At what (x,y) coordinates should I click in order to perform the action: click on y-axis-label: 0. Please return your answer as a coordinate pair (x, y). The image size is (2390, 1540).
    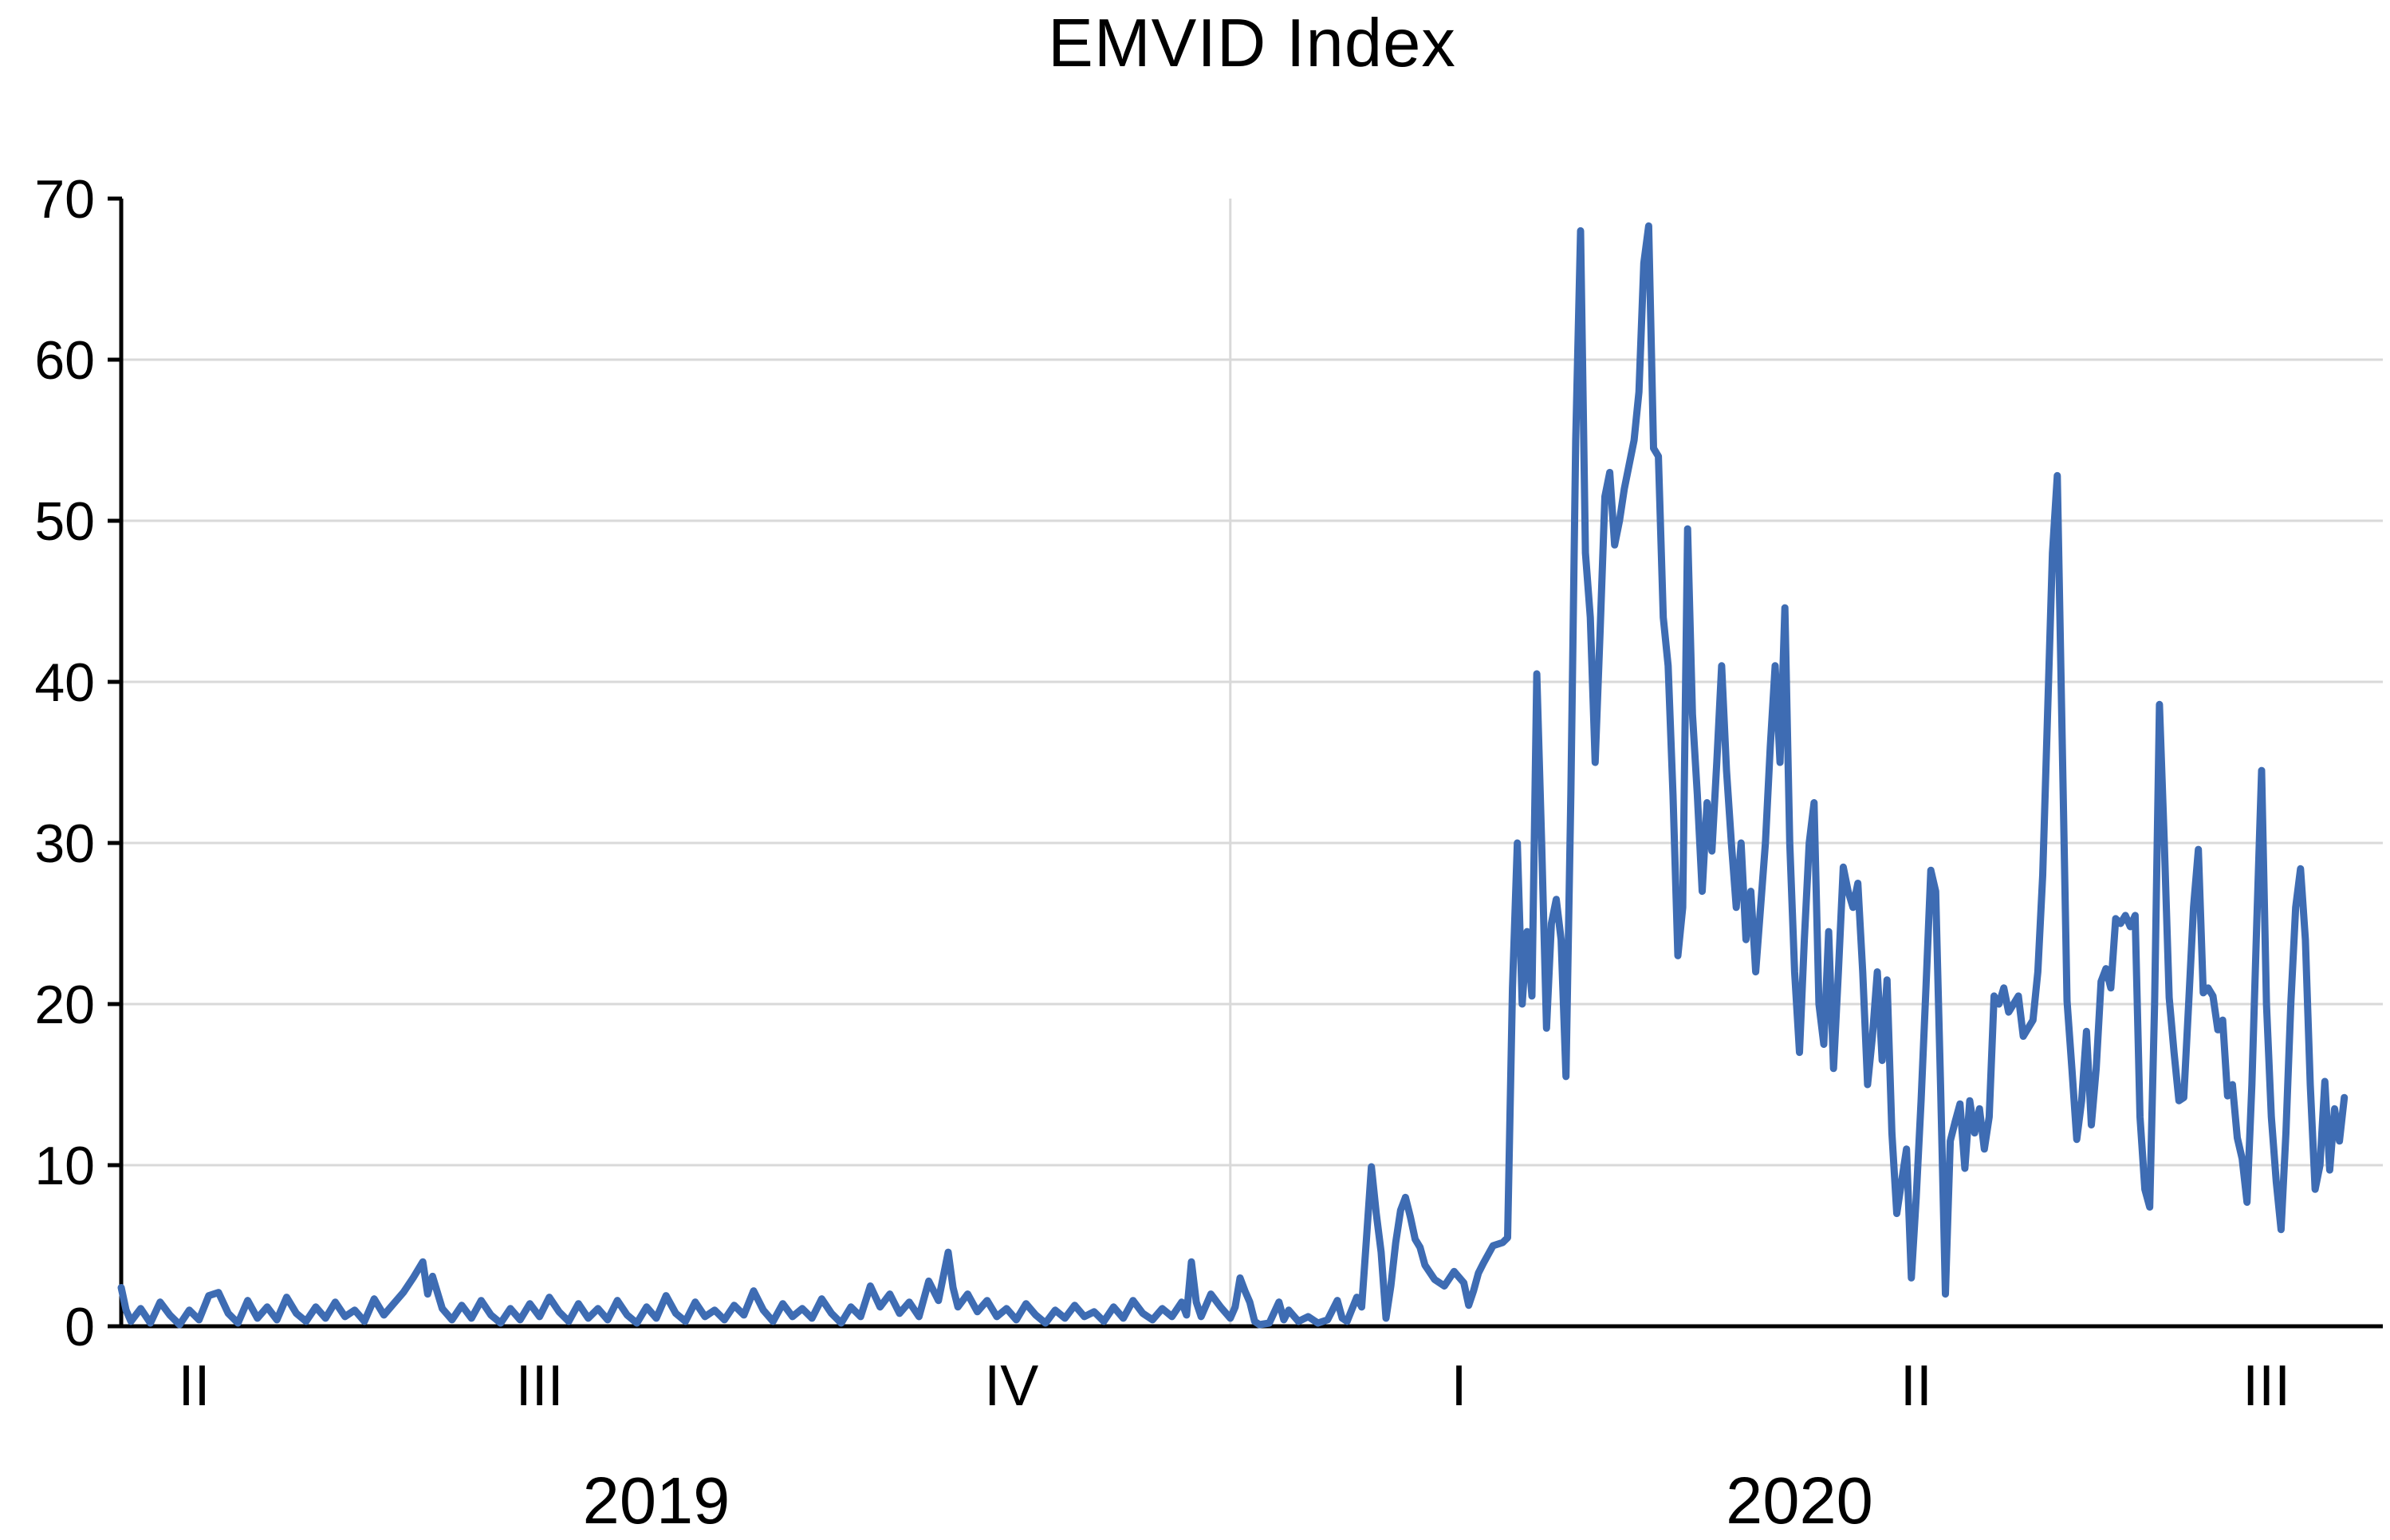
    Looking at the image, I should click on (80, 1327).